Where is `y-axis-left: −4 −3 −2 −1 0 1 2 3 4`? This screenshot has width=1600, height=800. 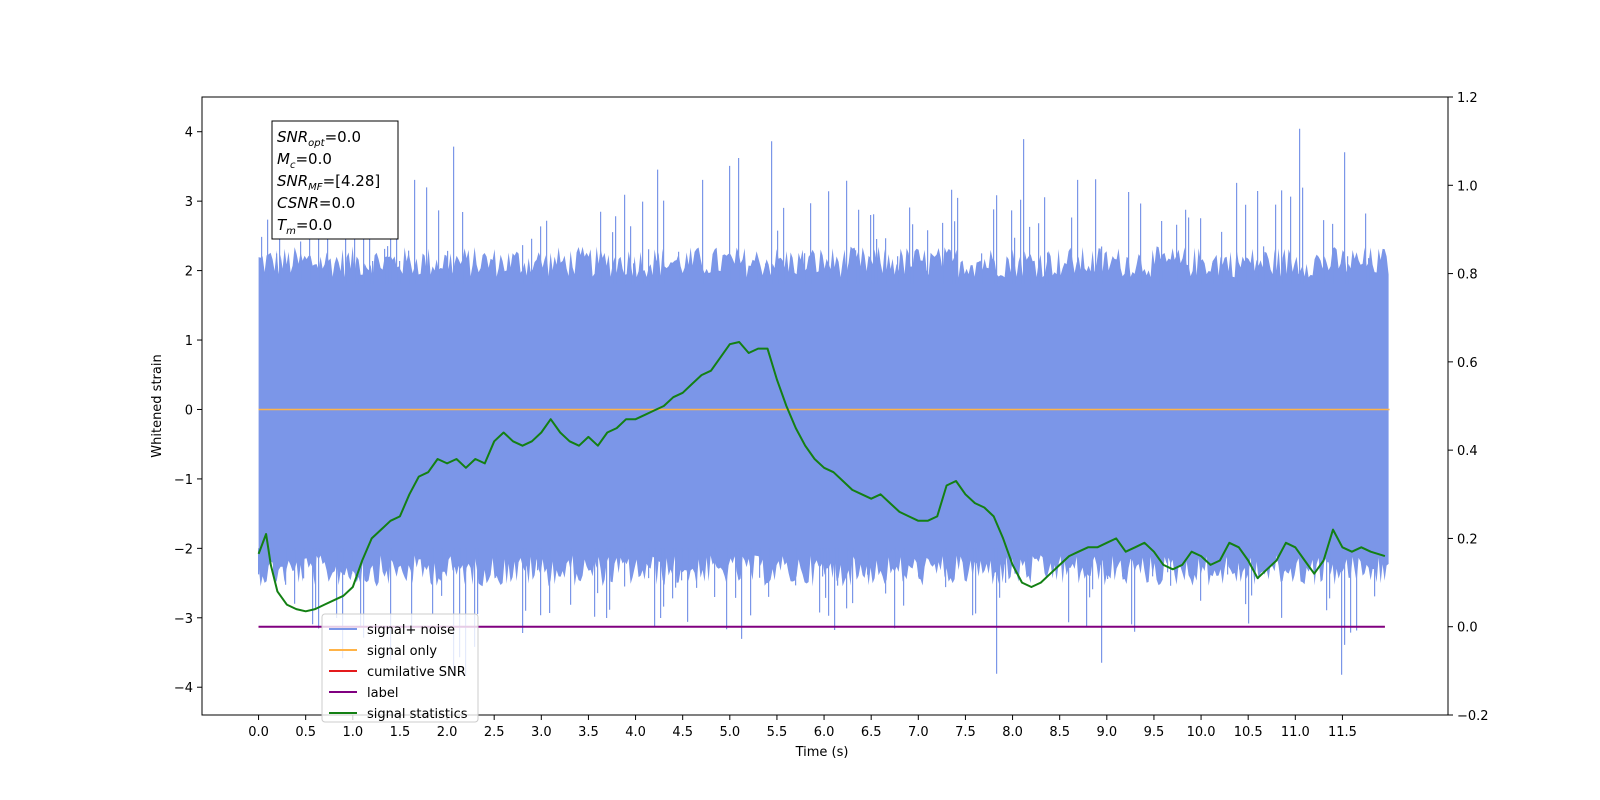 y-axis-left: −4 −3 −2 −1 0 1 2 3 4 is located at coordinates (188, 411).